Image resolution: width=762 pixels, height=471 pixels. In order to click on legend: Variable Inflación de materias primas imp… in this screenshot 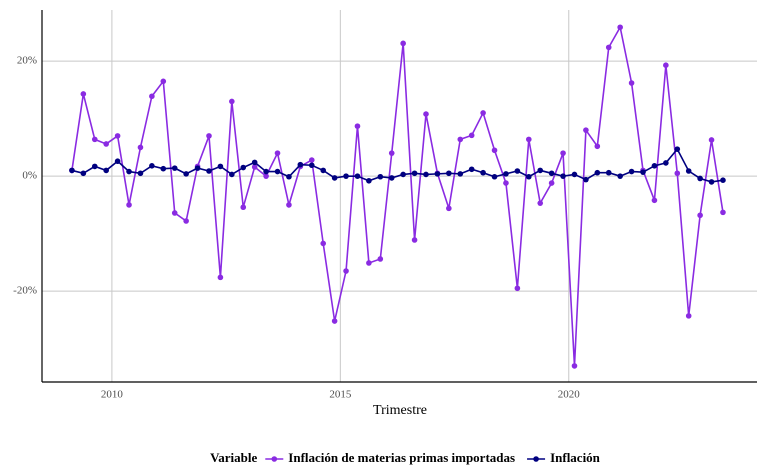, I will do `click(405, 457)`.